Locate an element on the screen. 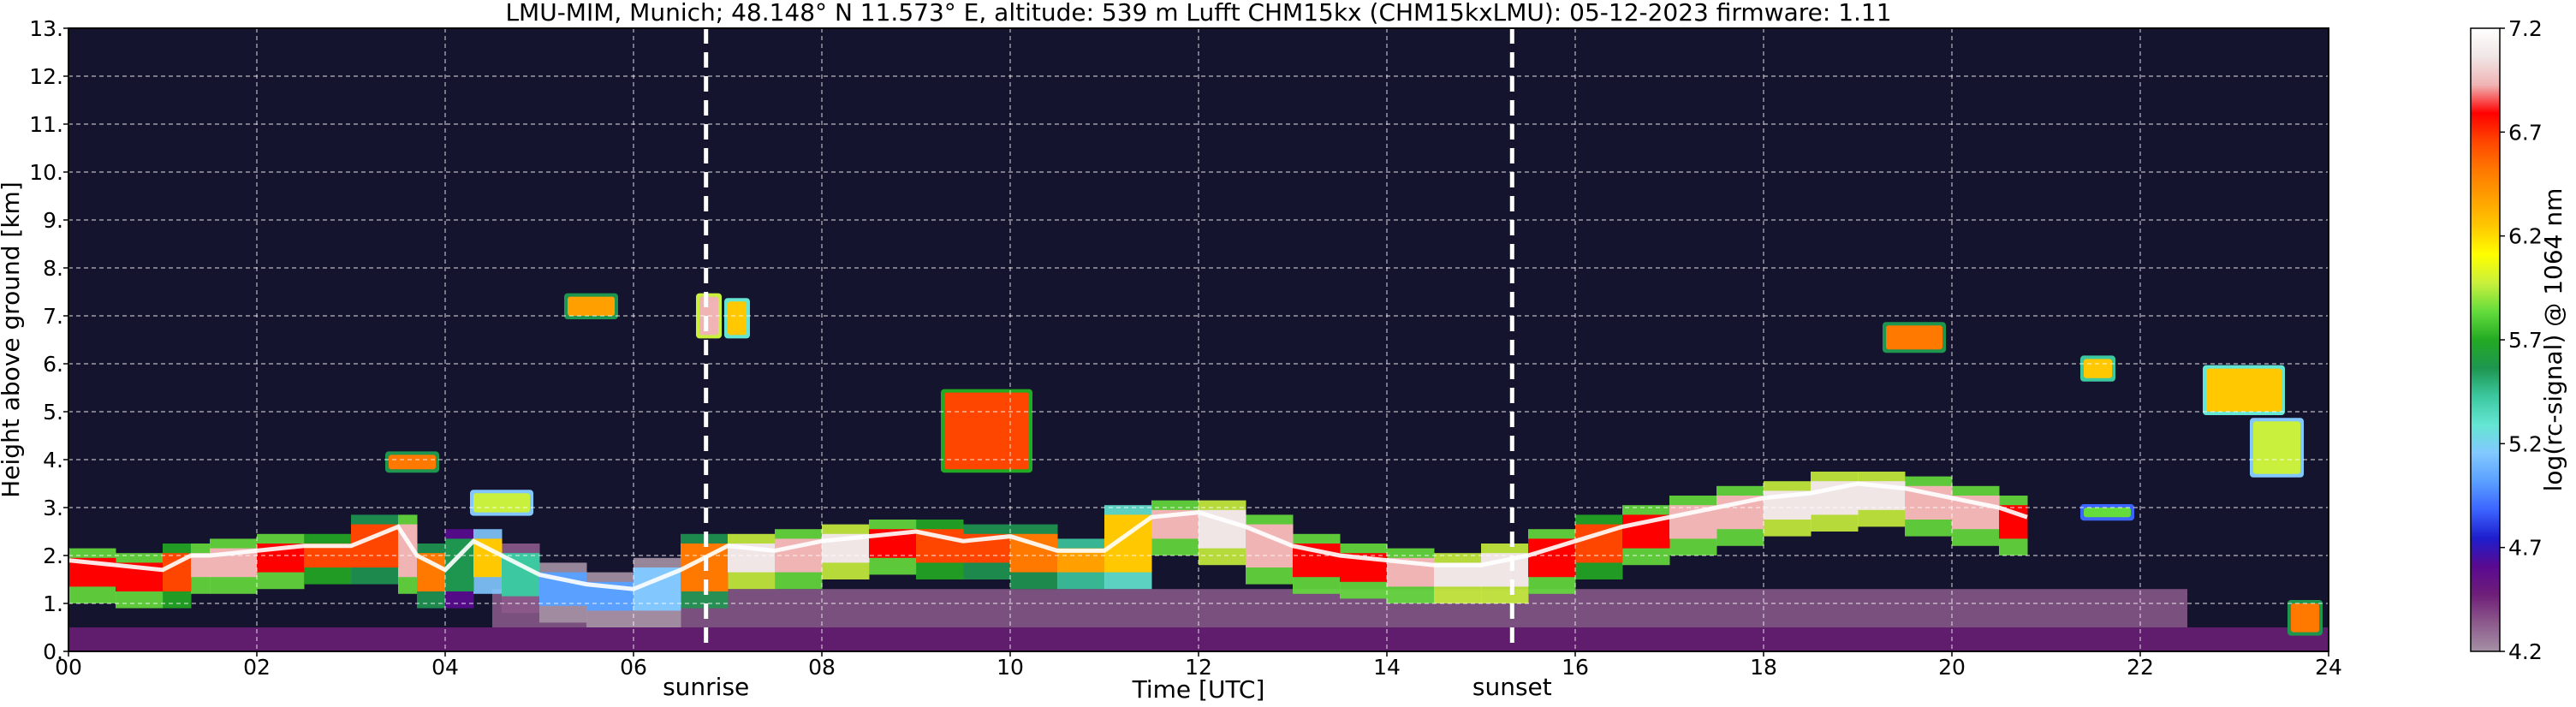  colorbar-tick-label: 7.2 is located at coordinates (2525, 28).